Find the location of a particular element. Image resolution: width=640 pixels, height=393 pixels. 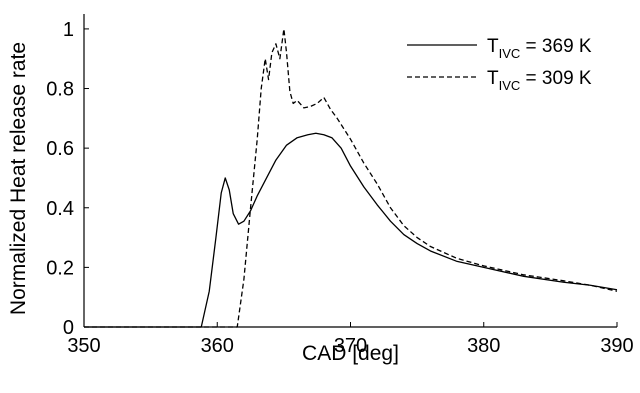

legend-label-2: TIVC = 309 K is located at coordinates (539, 80).